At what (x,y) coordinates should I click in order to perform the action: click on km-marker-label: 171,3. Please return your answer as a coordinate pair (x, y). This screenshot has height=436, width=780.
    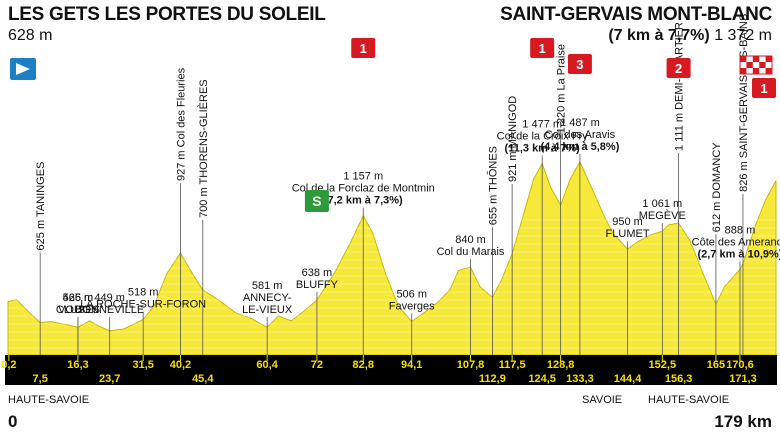
    Looking at the image, I should click on (743, 379).